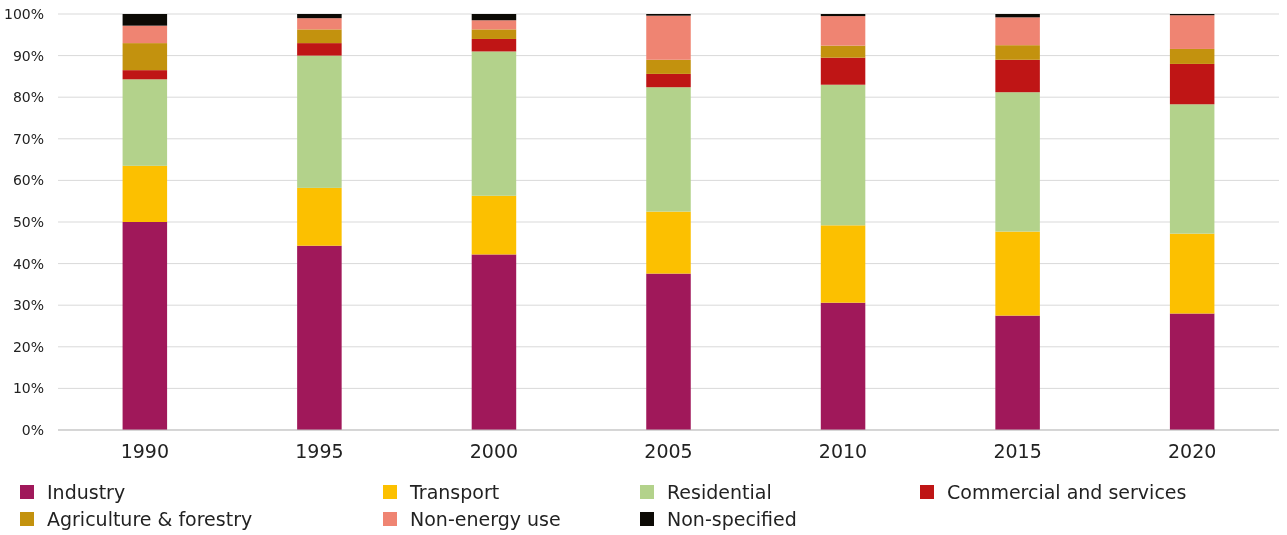 The image size is (1287, 535). What do you see at coordinates (28, 388) in the screenshot?
I see `y-tick-label: 10%` at bounding box center [28, 388].